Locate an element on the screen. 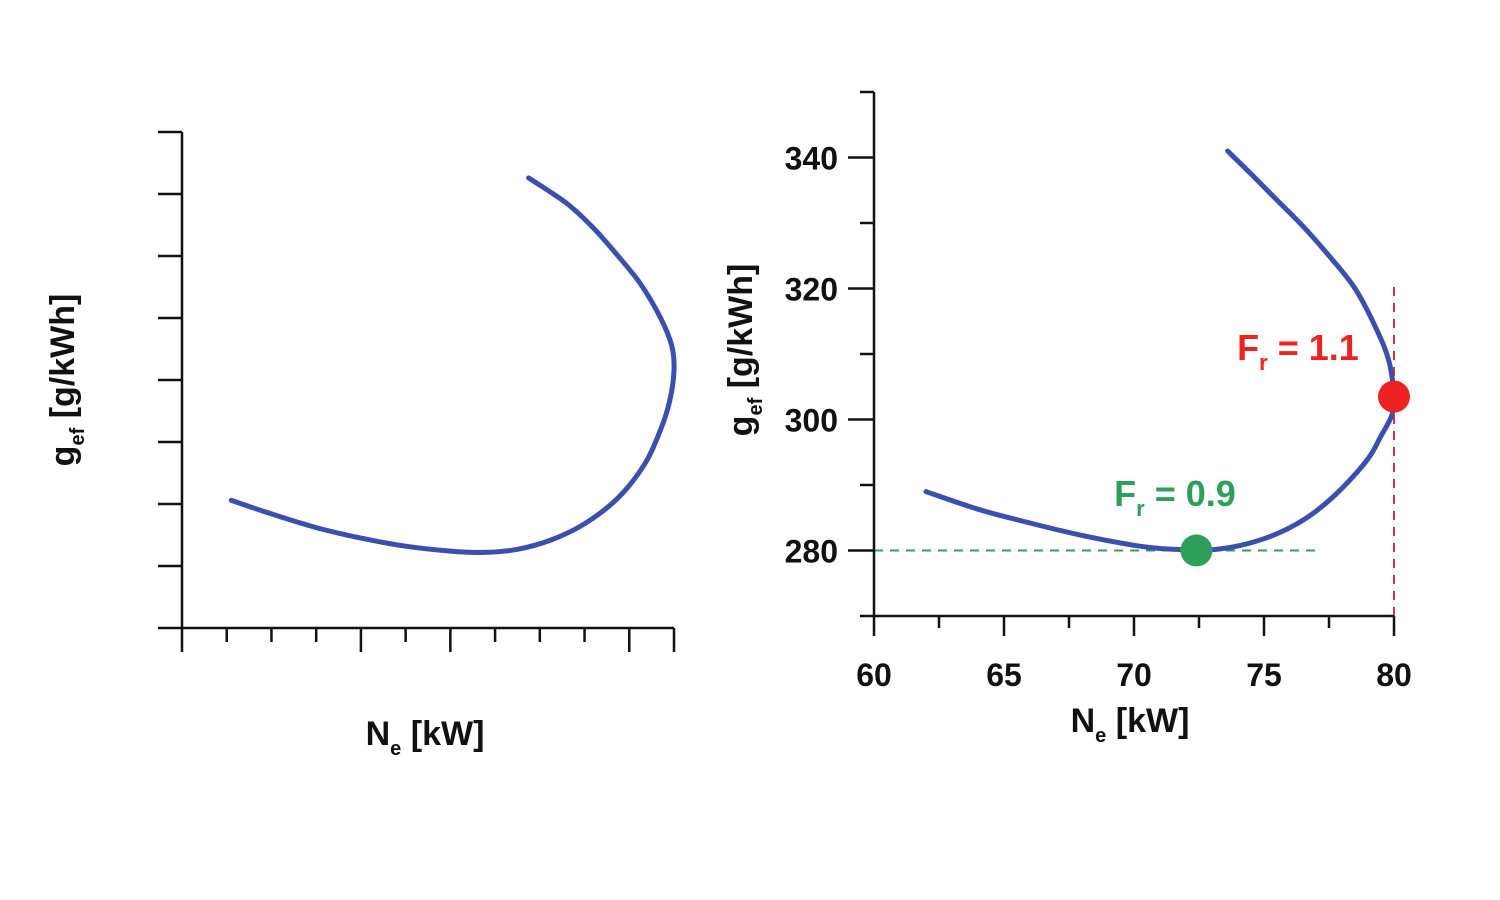 The height and width of the screenshot is (900, 1500). right-x-tick-label: 65 is located at coordinates (1004, 675).